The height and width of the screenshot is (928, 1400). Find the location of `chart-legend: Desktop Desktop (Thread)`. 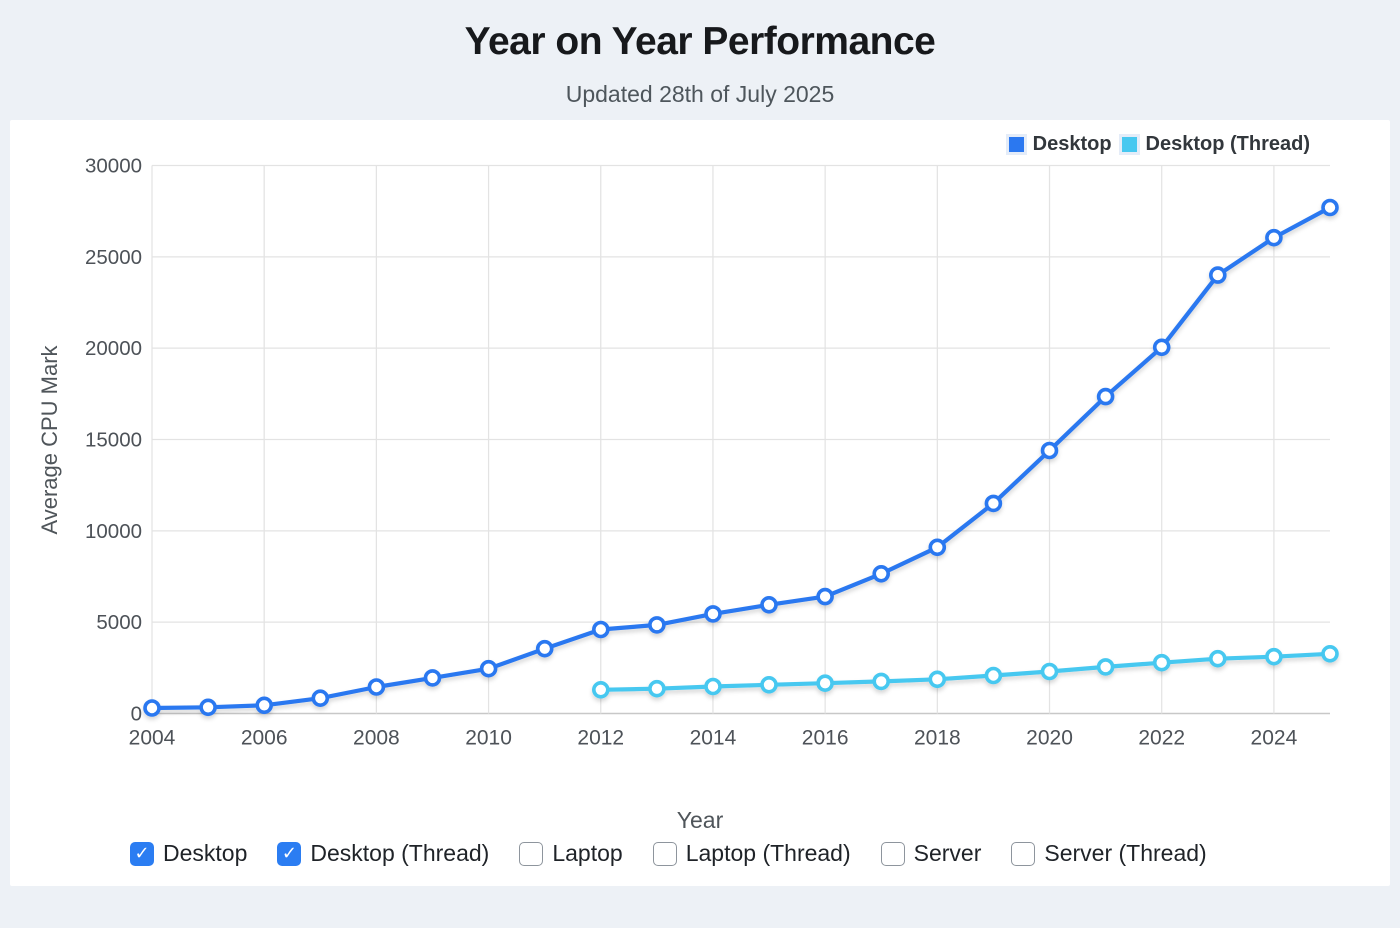

chart-legend: Desktop Desktop (Thread) is located at coordinates (1157, 144).